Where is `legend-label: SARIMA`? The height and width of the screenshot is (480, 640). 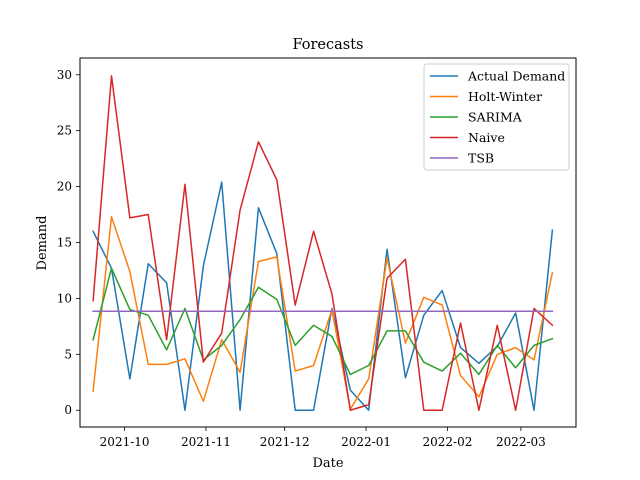
legend-label: SARIMA is located at coordinates (495, 117).